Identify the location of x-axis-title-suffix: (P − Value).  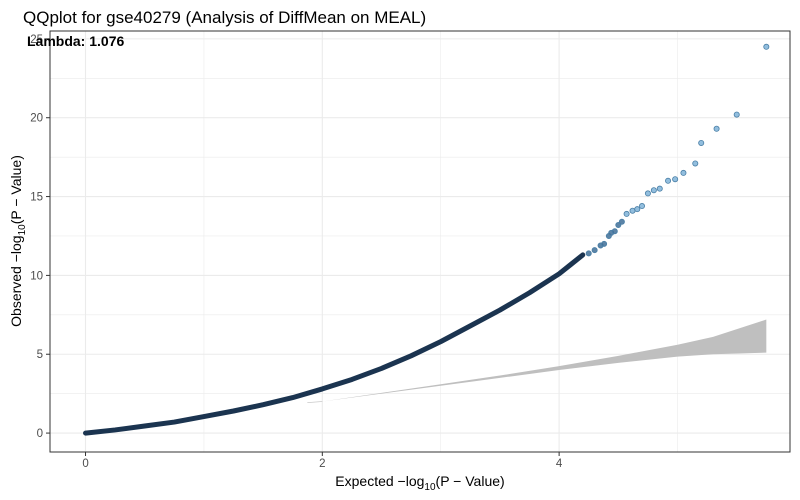
(470, 481).